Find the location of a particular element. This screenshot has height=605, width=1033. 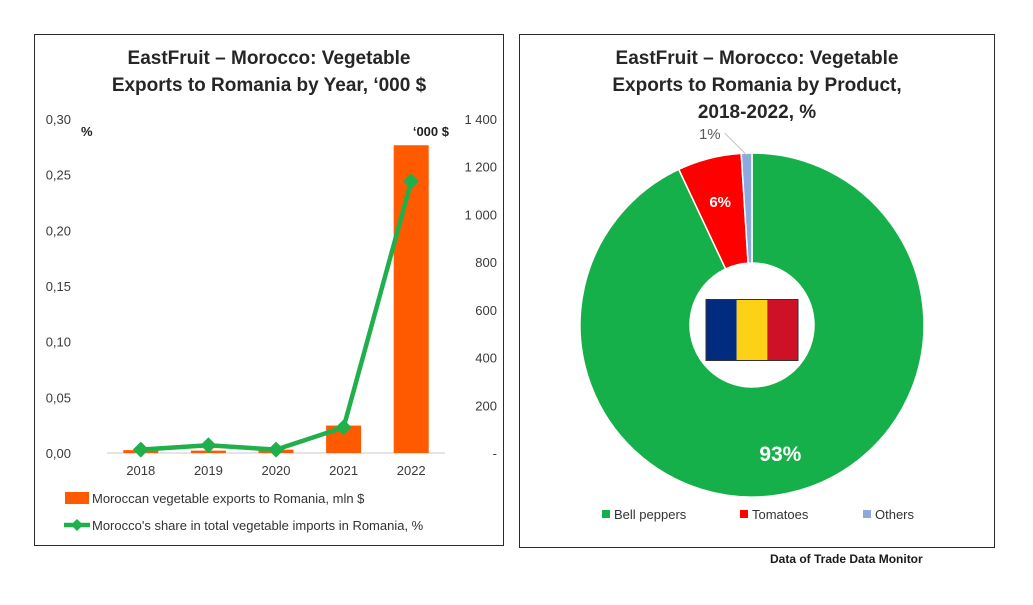

right-axis-tick-label: 1 400 is located at coordinates (480, 119).